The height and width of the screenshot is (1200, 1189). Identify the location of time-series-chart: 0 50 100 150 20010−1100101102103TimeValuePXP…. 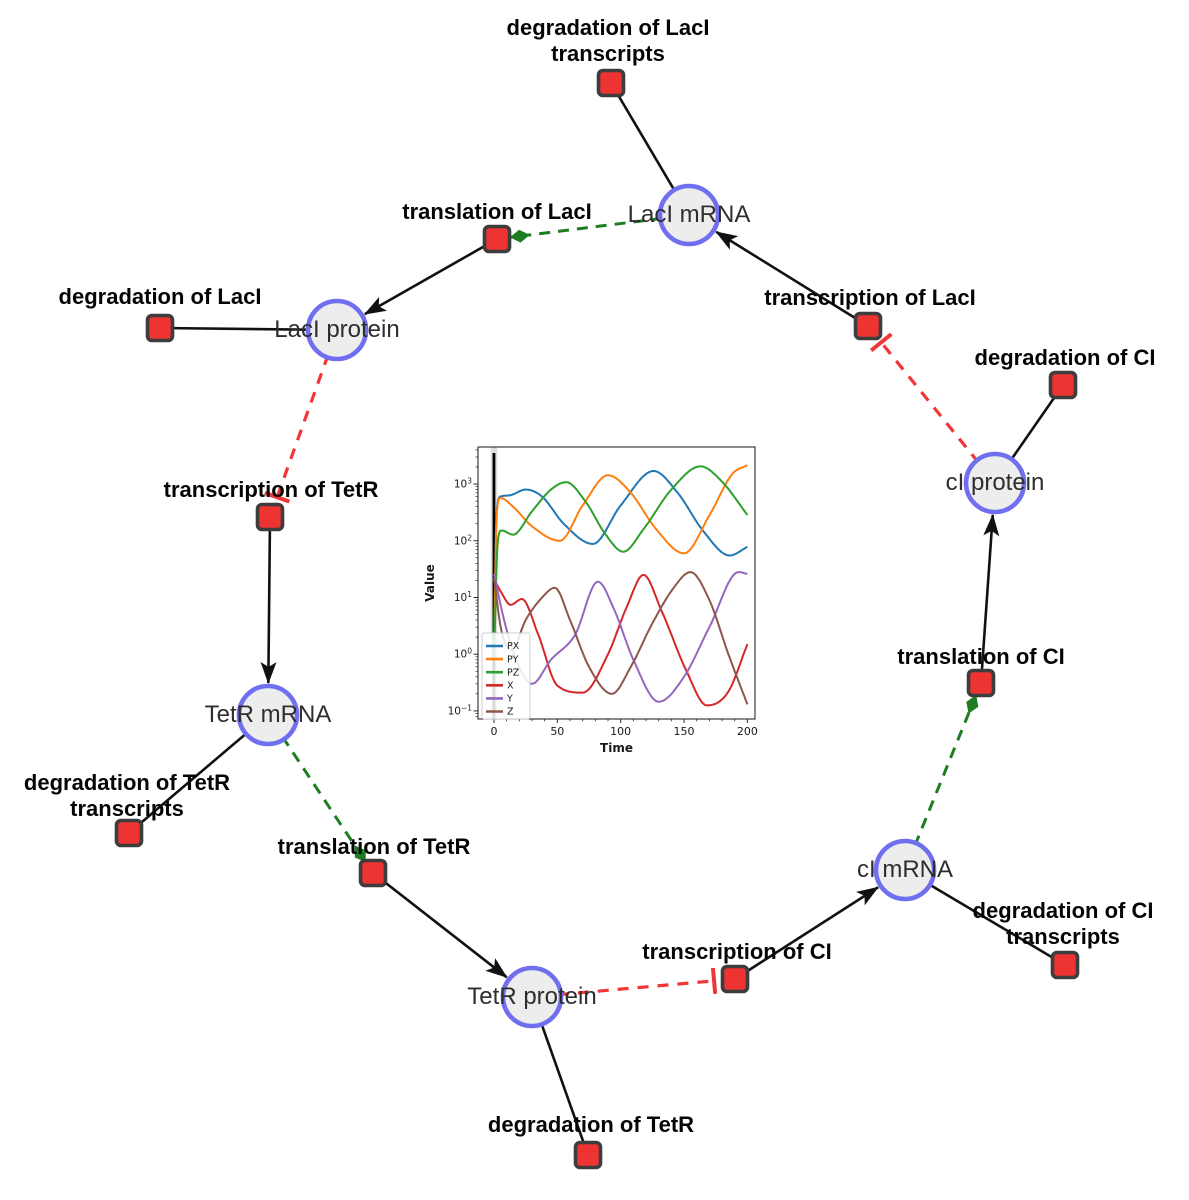
(590, 600).